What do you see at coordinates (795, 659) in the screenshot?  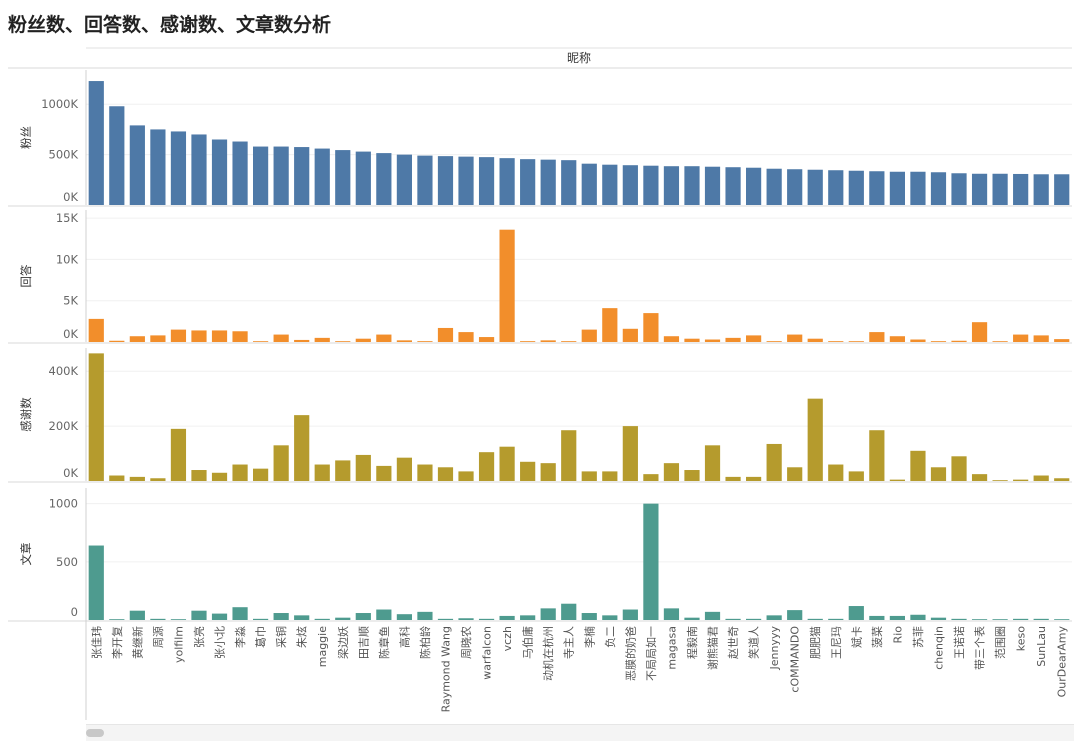 I see `x-tick-label: cOMMANDO` at bounding box center [795, 659].